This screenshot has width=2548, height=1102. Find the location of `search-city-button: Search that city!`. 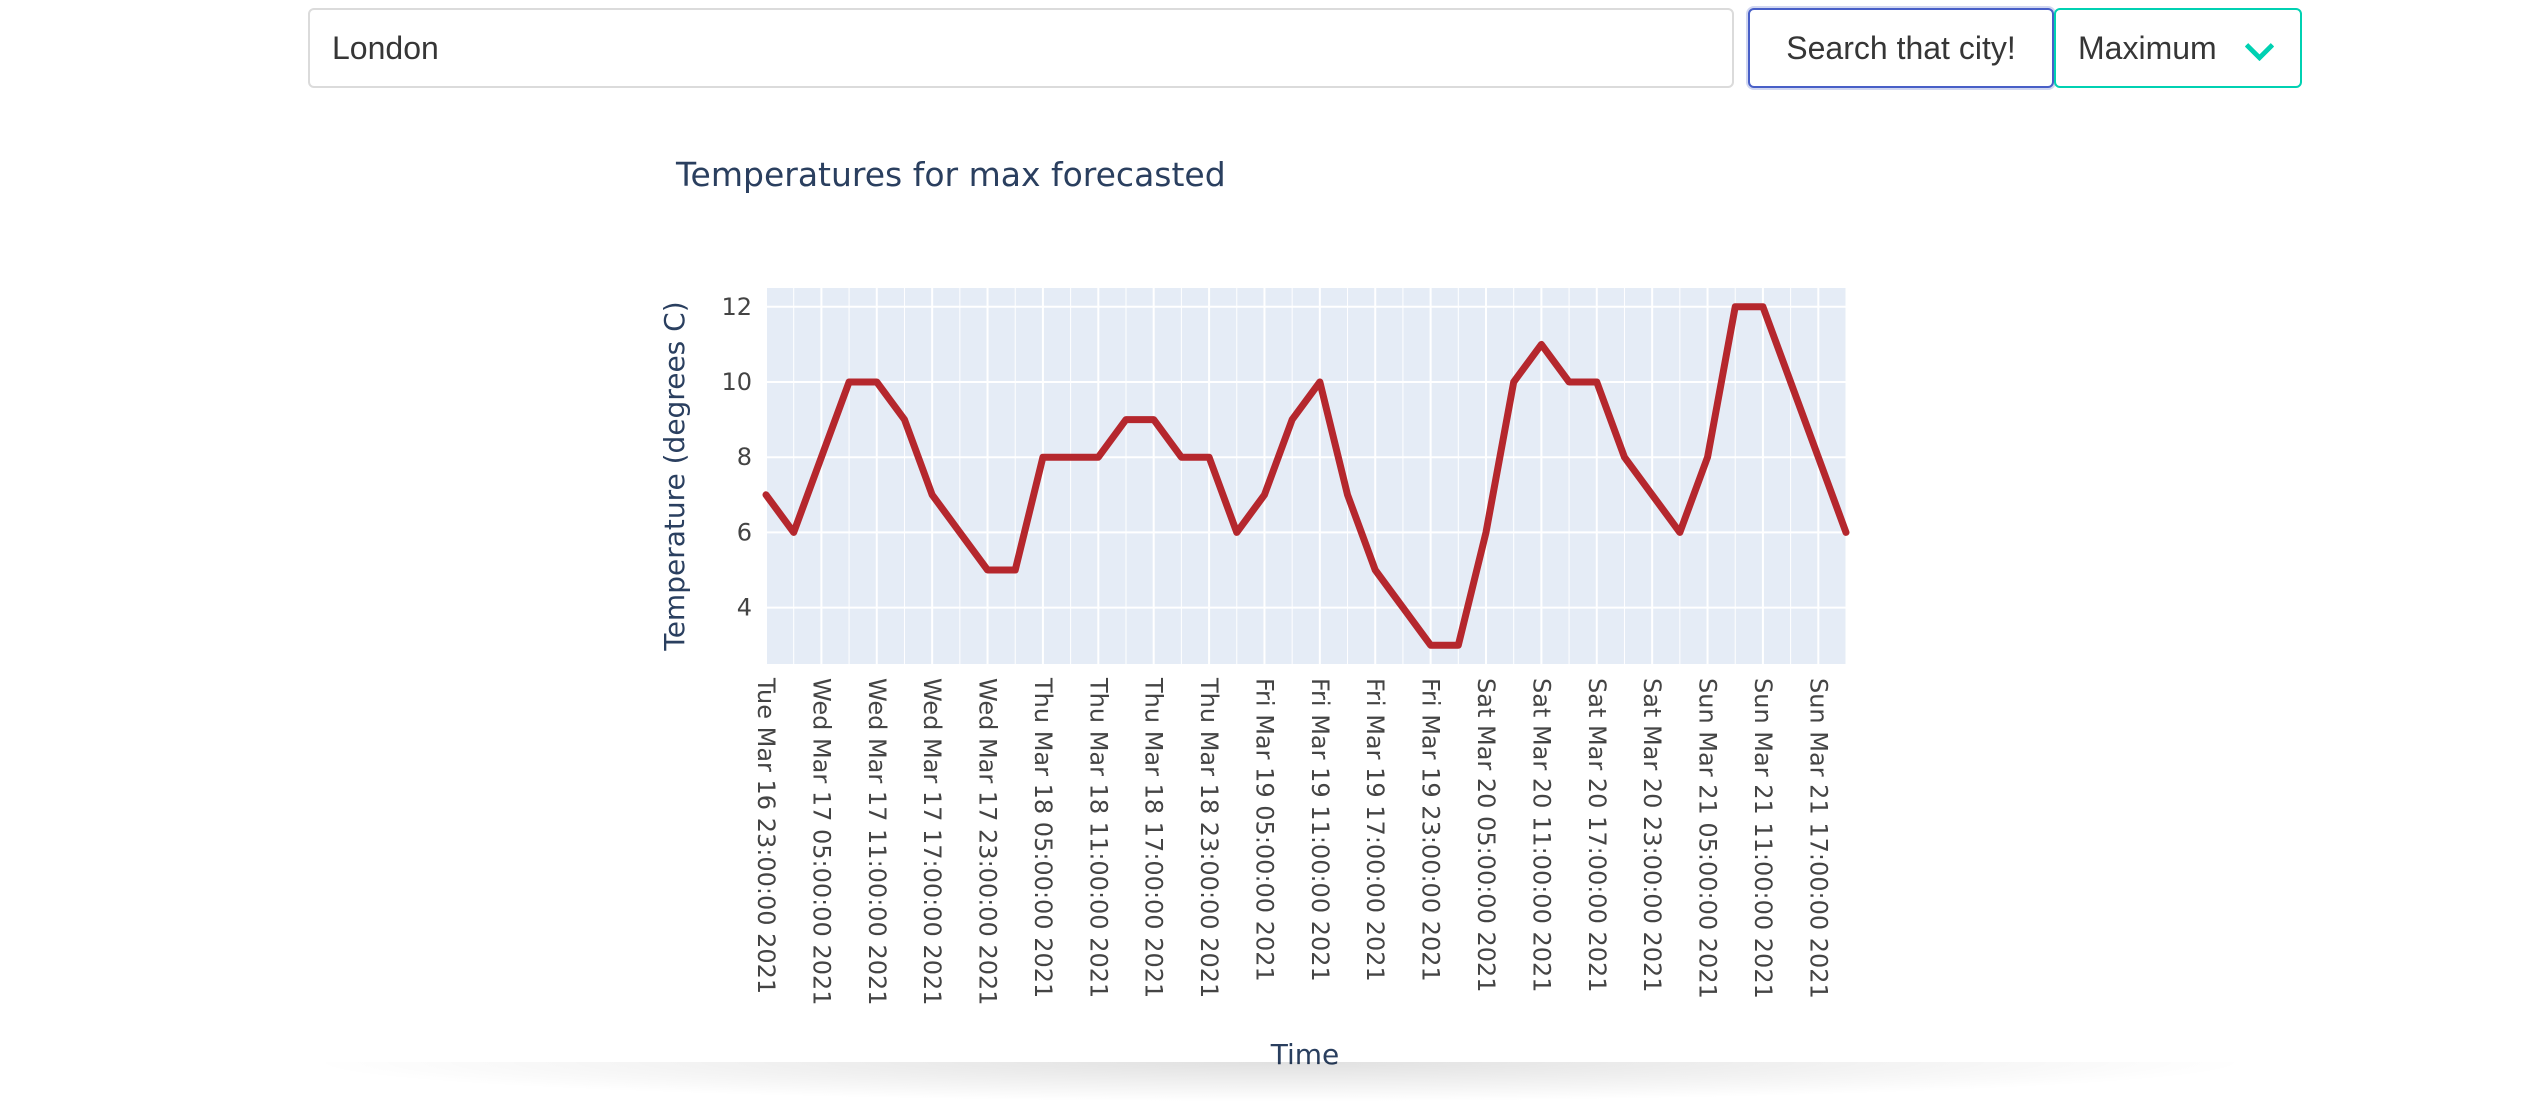

search-city-button: Search that city! is located at coordinates (1901, 48).